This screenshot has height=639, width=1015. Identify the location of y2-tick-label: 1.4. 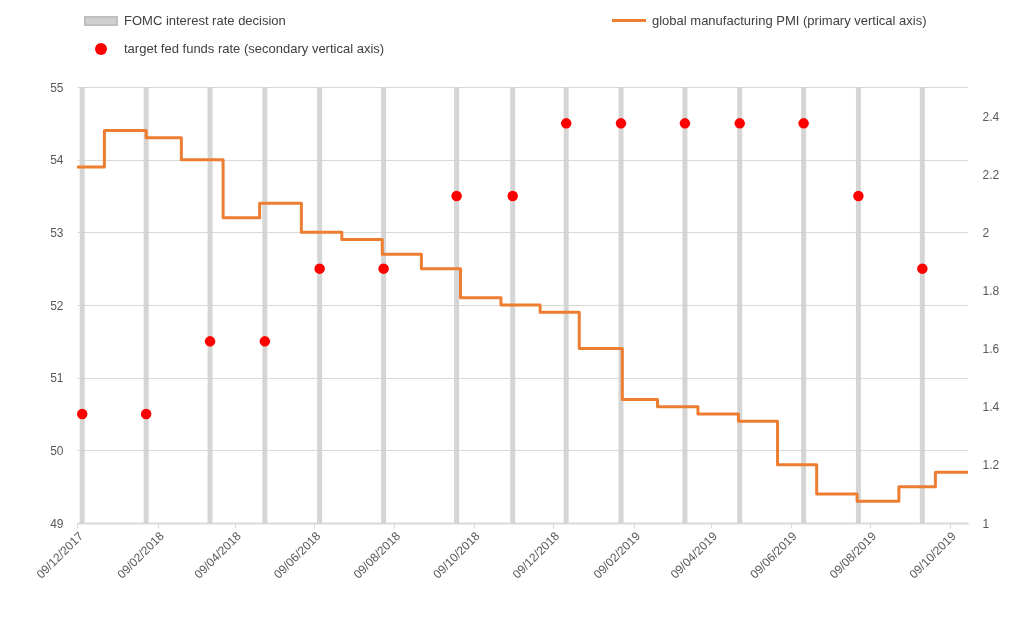
(991, 407).